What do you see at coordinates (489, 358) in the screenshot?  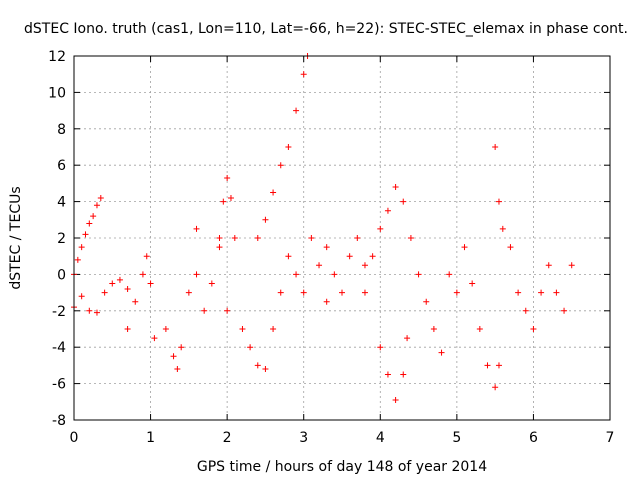 I see `series-arc-o` at bounding box center [489, 358].